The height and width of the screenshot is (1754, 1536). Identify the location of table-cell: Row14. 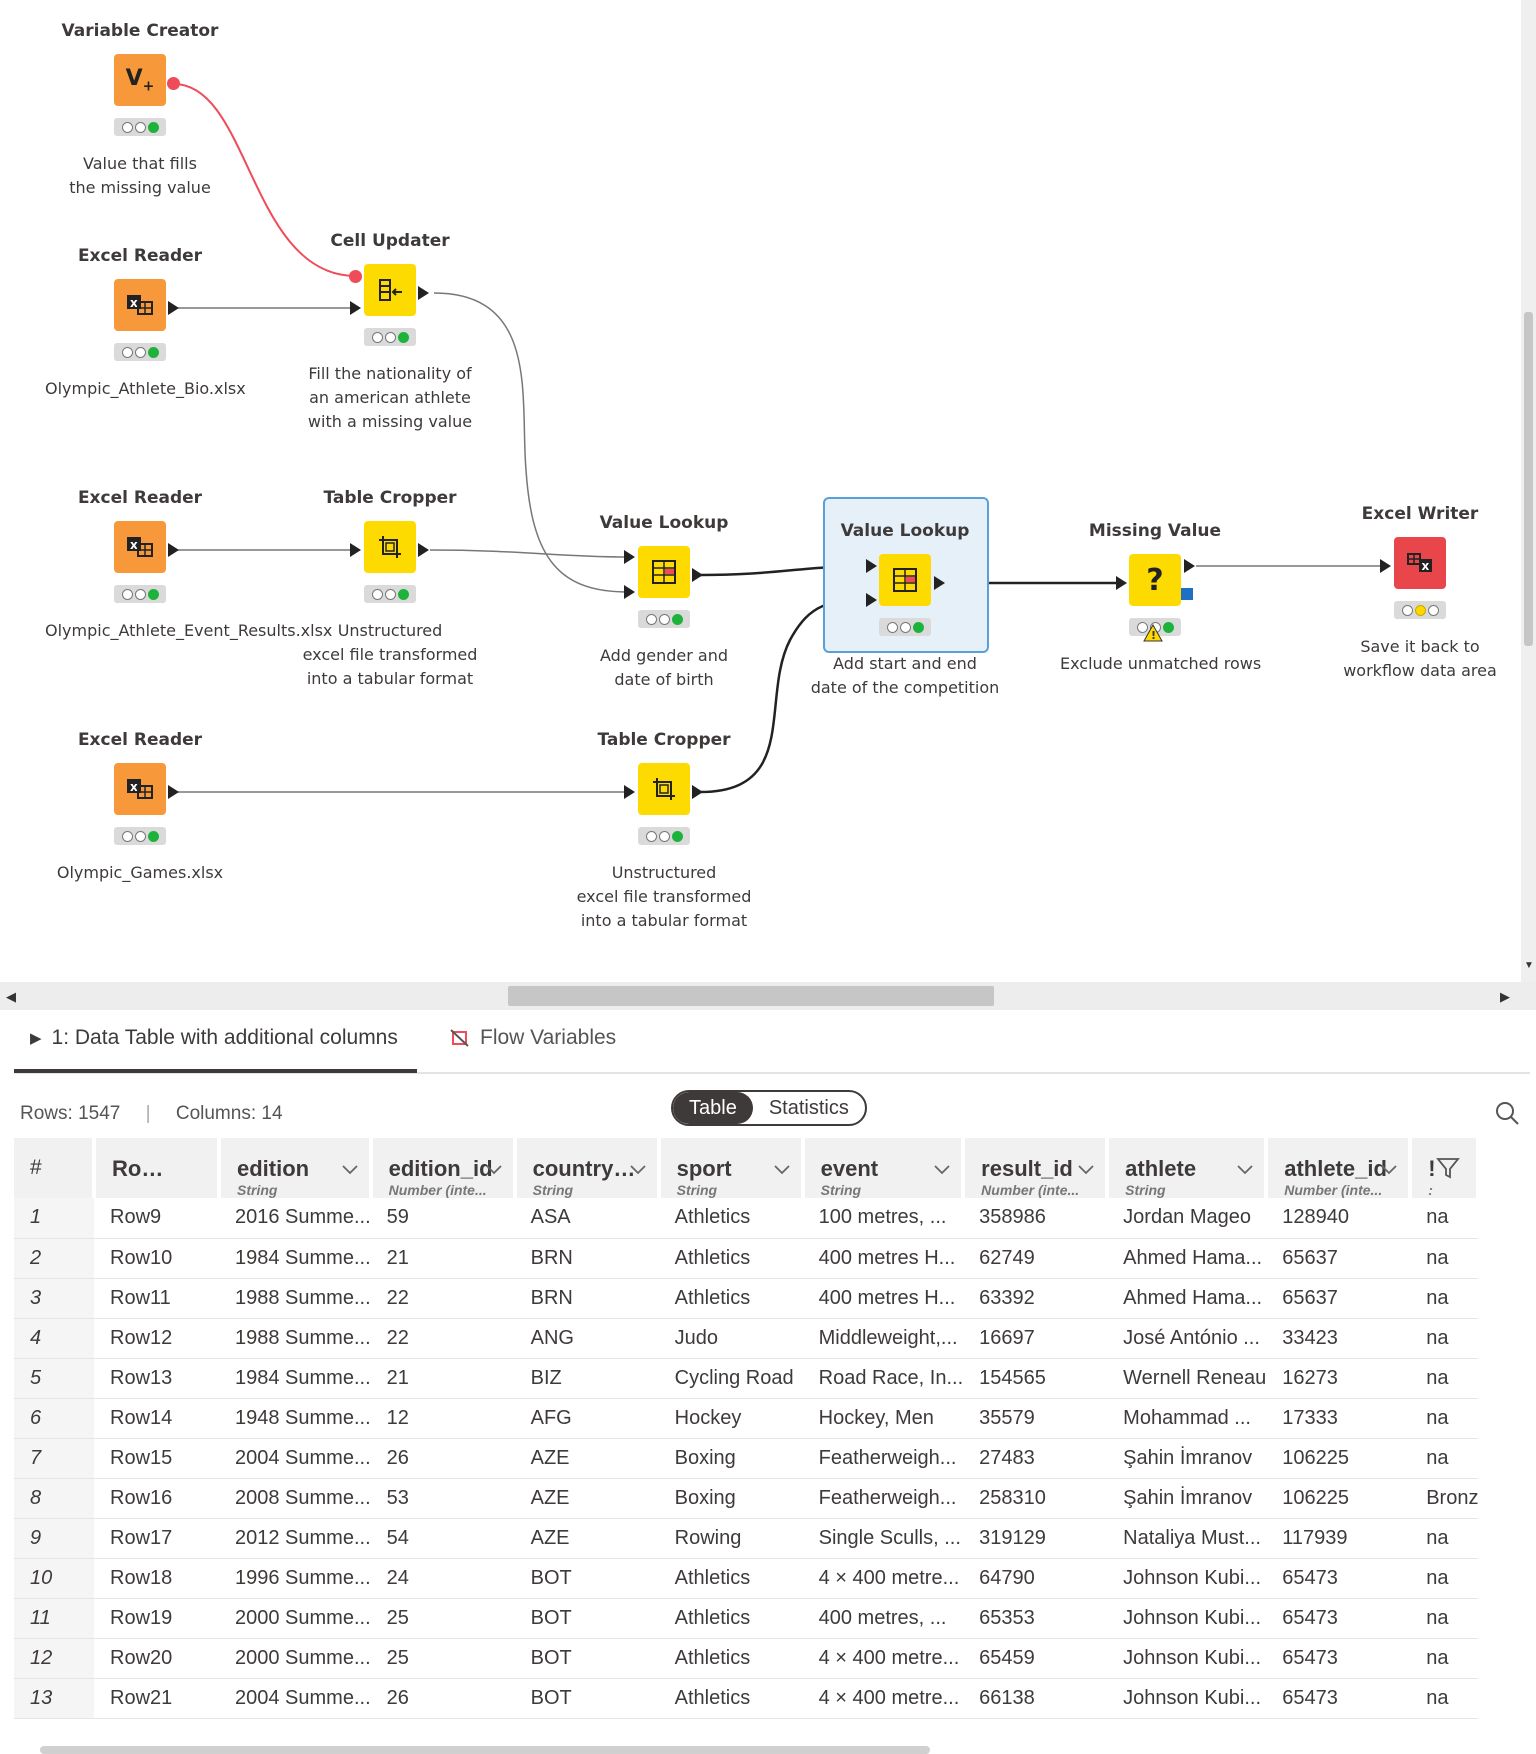
(141, 1417).